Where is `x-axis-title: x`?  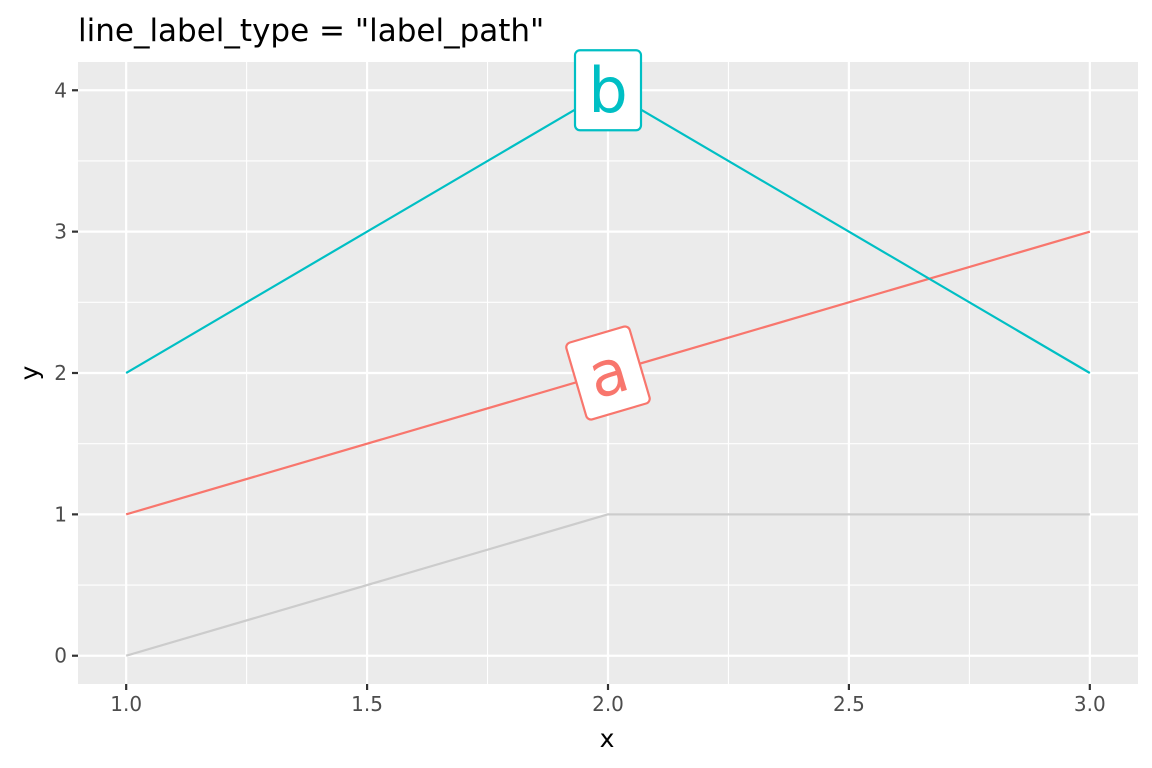
x-axis-title: x is located at coordinates (607, 738).